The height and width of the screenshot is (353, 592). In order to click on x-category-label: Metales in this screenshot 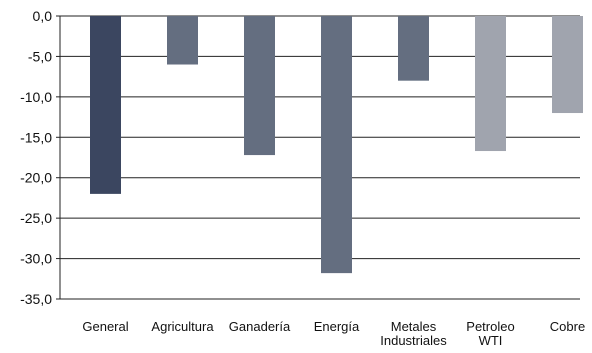, I will do `click(414, 326)`.